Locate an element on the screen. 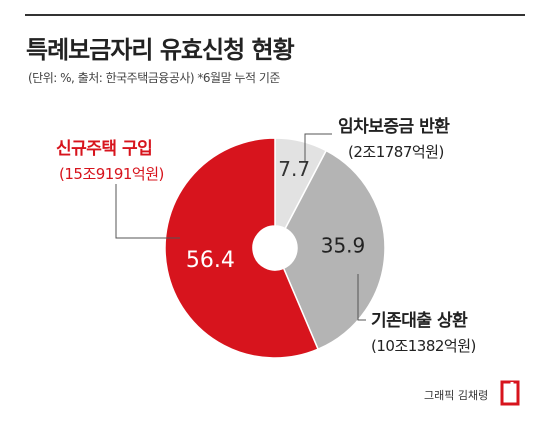  label-new-purchase: 신규주택 구입 (15조9191억원) is located at coordinates (110, 159).